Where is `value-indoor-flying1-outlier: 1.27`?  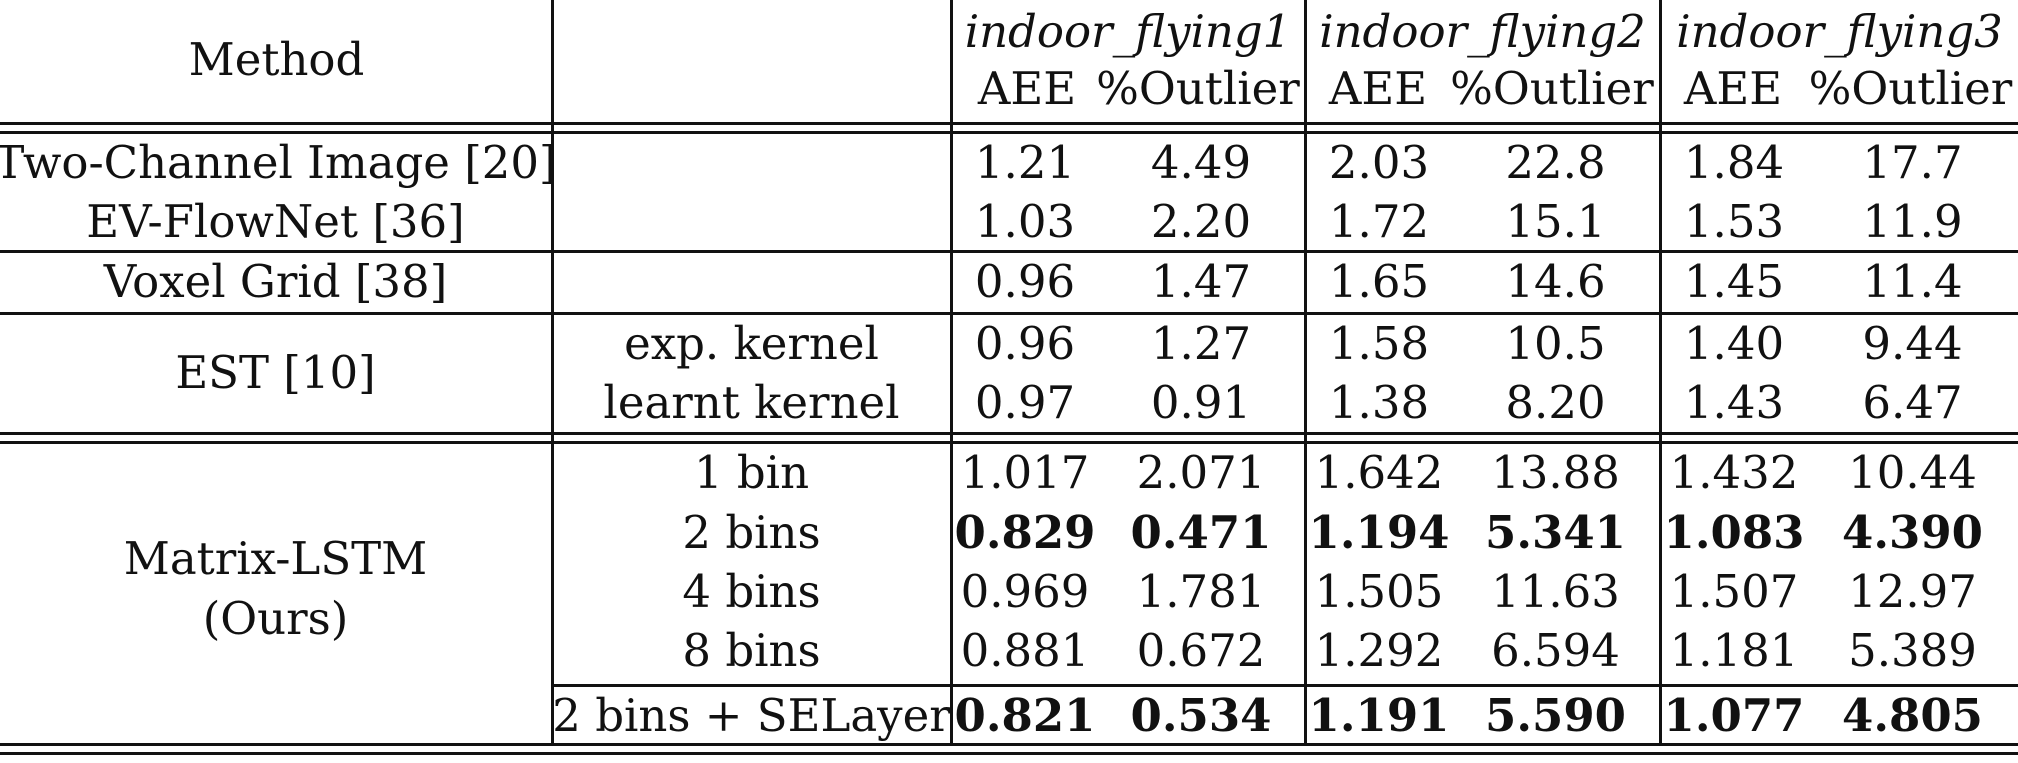
value-indoor-flying1-outlier: 1.27 is located at coordinates (1201, 343).